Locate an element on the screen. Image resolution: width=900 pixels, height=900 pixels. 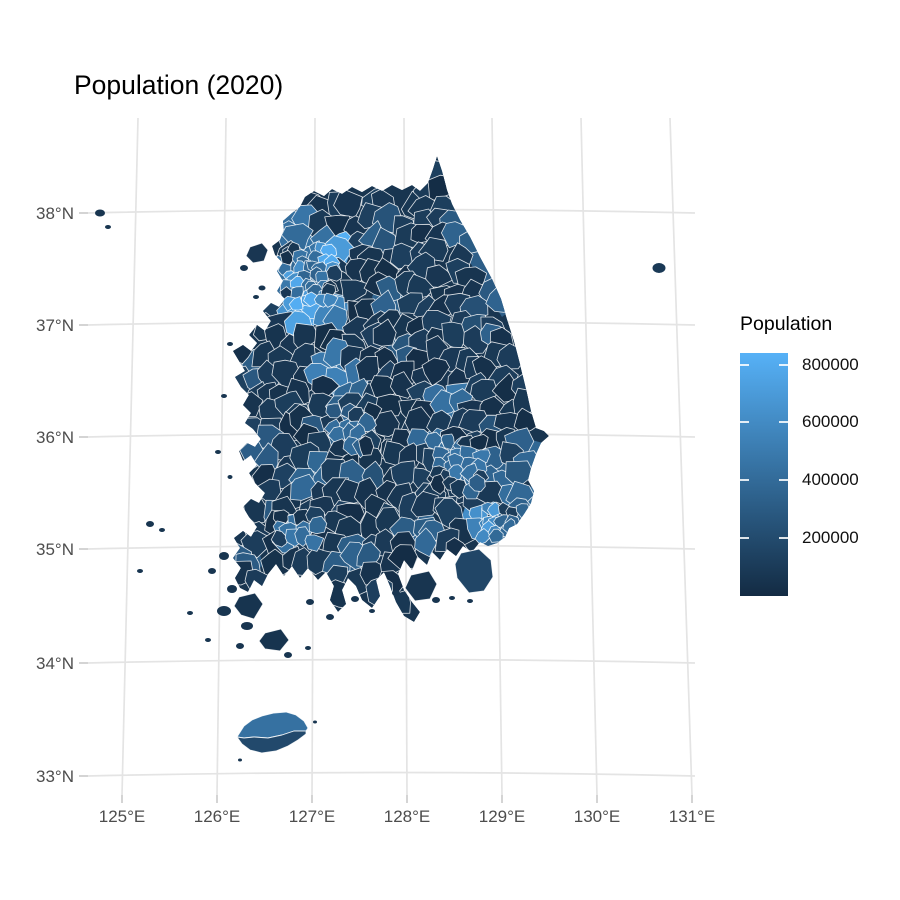
x-axis-label: 131°E is located at coordinates (692, 816).